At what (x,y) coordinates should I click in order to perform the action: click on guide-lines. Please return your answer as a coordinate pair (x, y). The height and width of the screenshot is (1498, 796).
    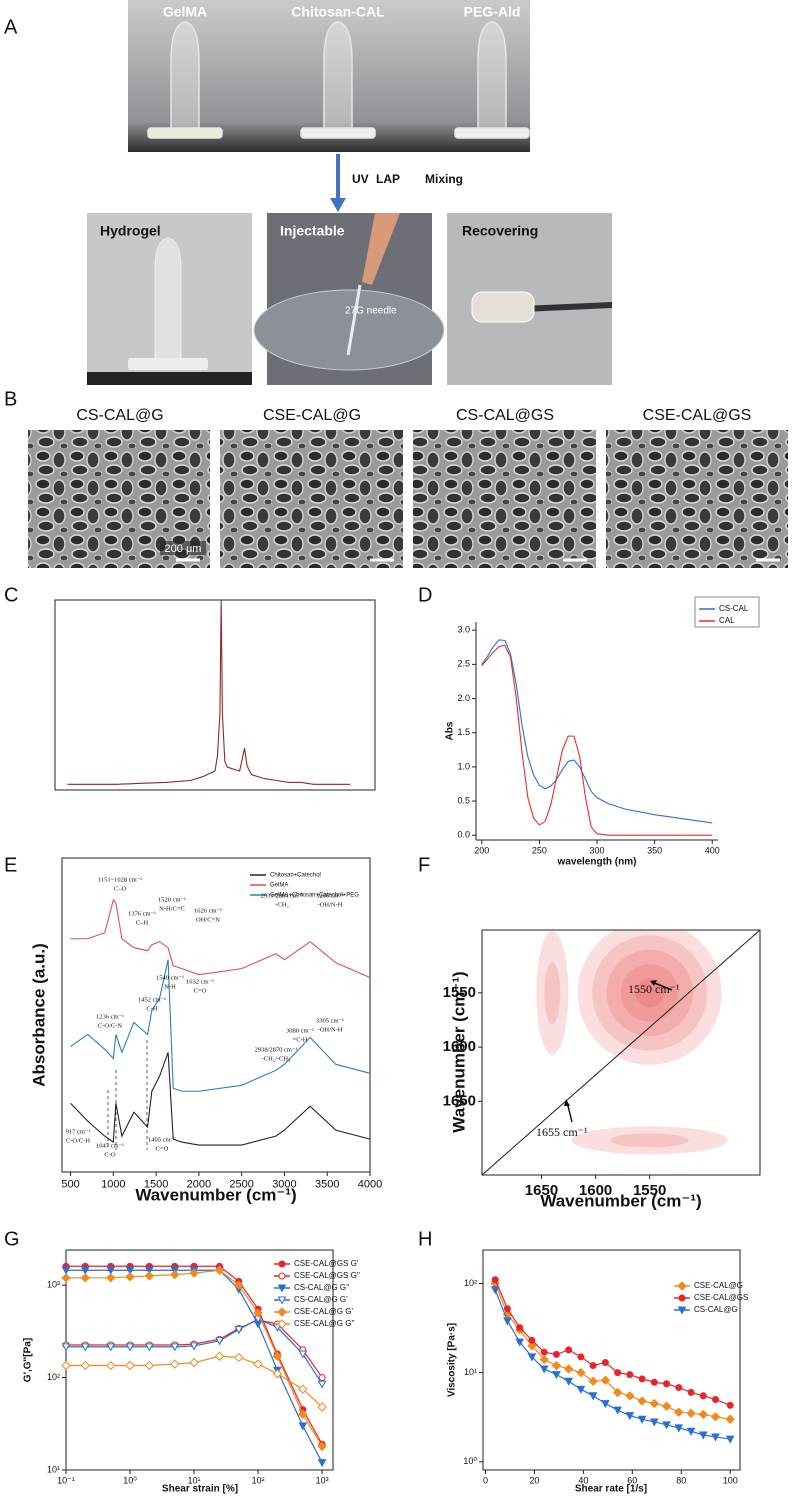
    Looking at the image, I should click on (127, 1095).